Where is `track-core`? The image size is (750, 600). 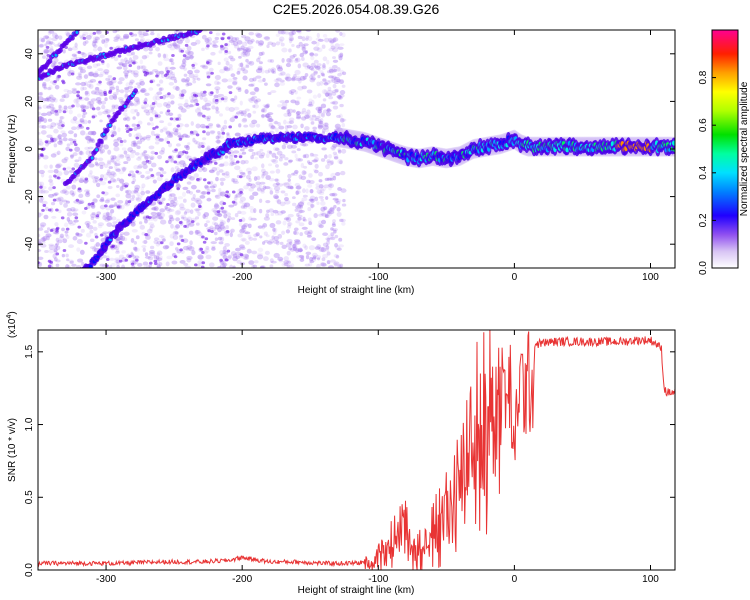
track-core is located at coordinates (77, 272).